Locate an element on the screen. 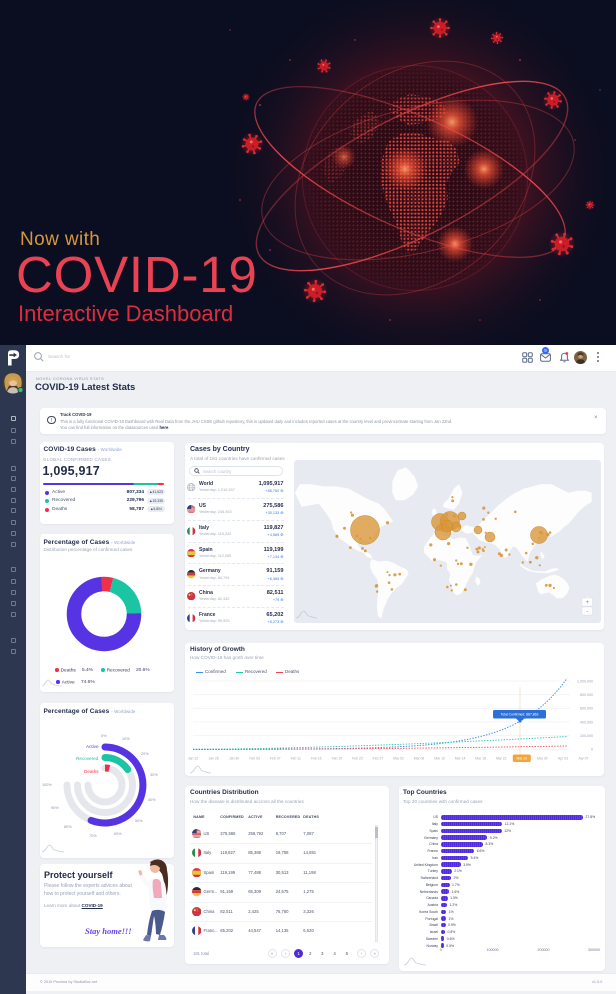 This screenshot has height=994, width=616. svg-text: Feb 11 is located at coordinates (296, 759).